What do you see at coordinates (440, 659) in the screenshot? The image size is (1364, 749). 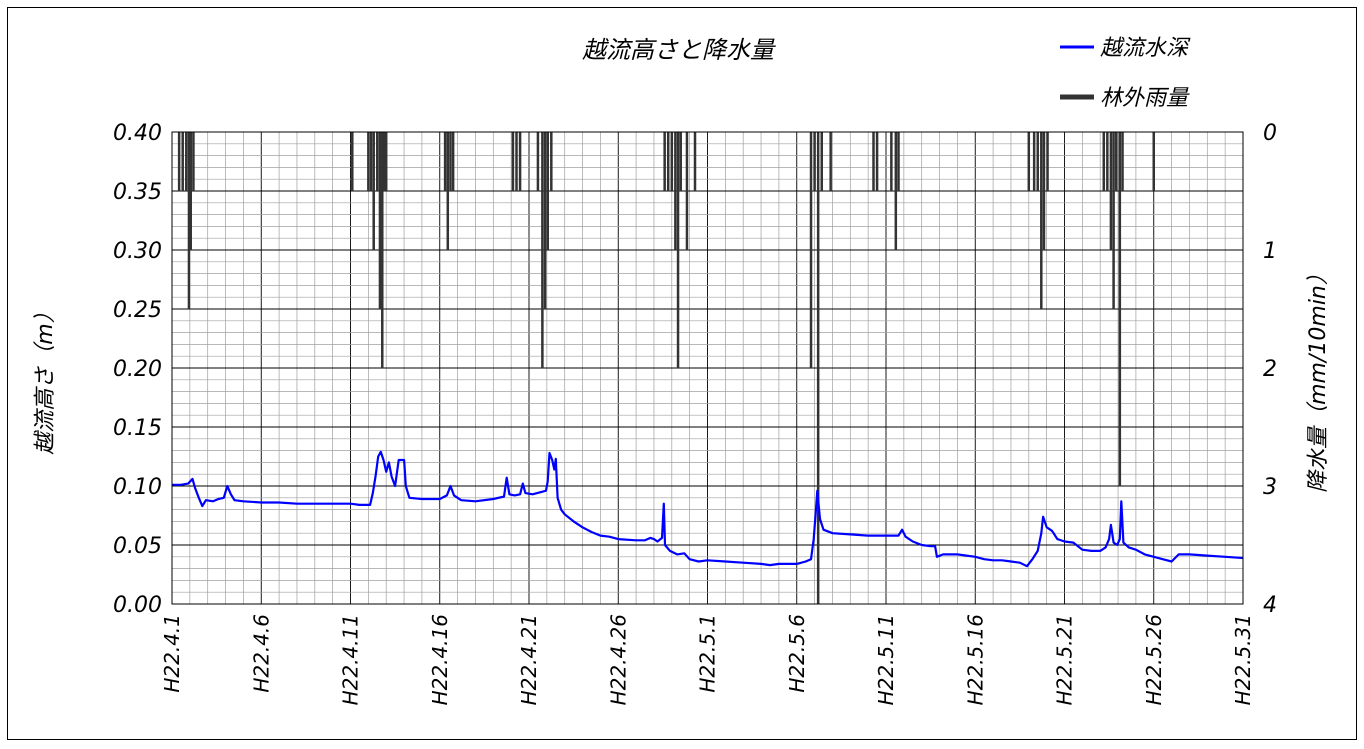 I see `x-tick-label: H22.4.16` at bounding box center [440, 659].